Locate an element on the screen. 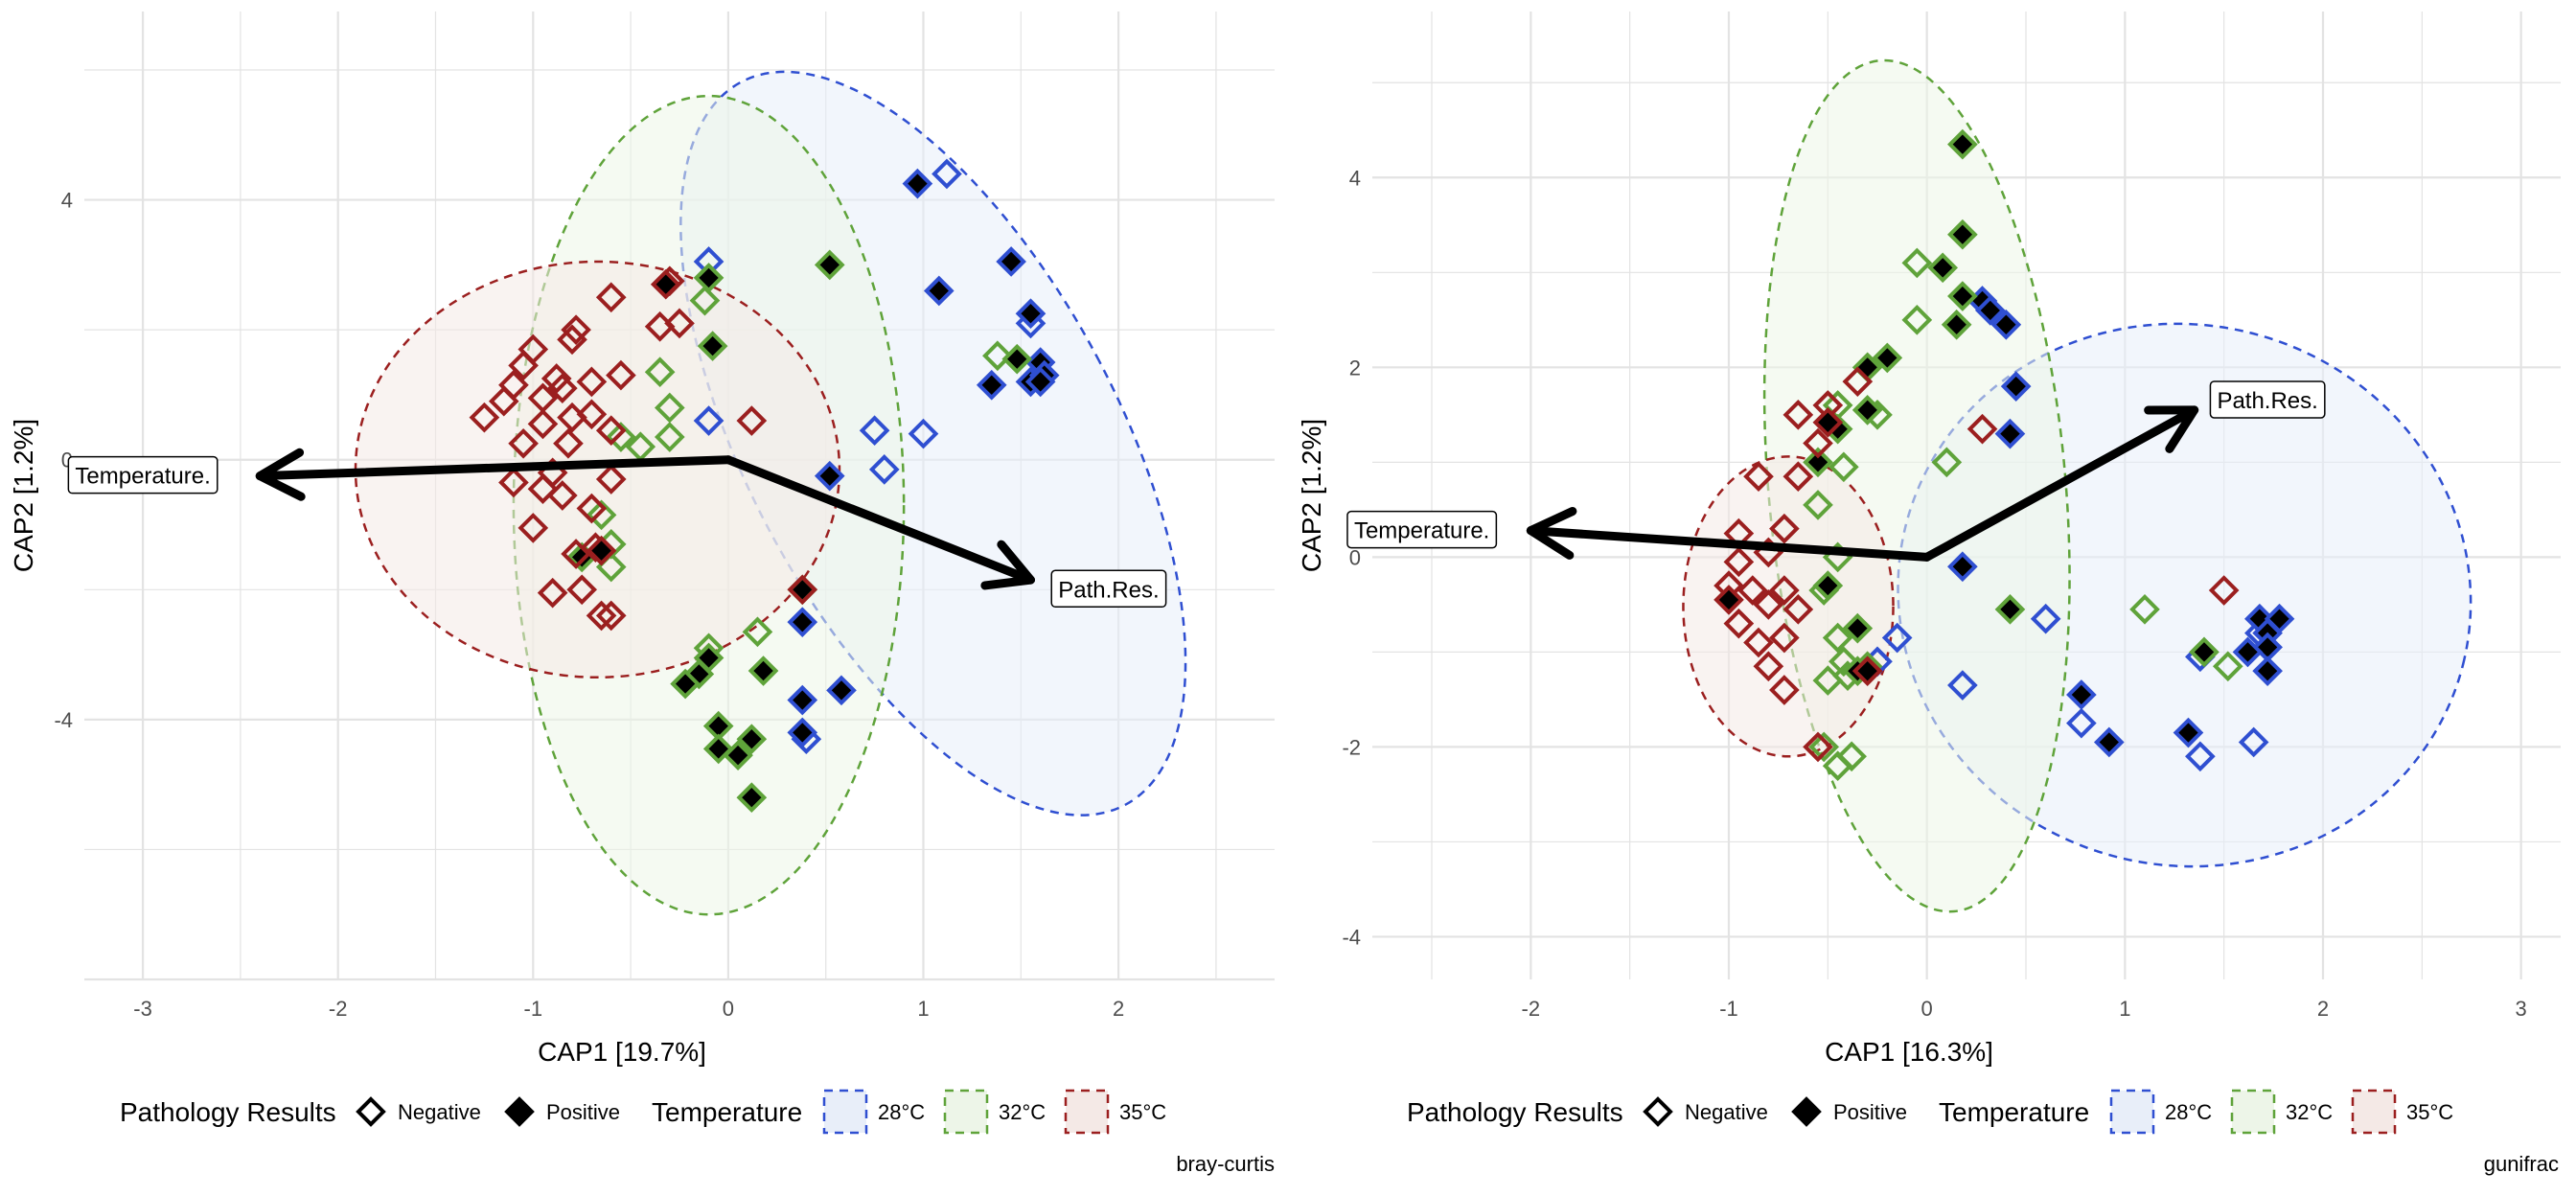 This screenshot has height=1196, width=2576. arrow-head is located at coordinates (1552, 533).